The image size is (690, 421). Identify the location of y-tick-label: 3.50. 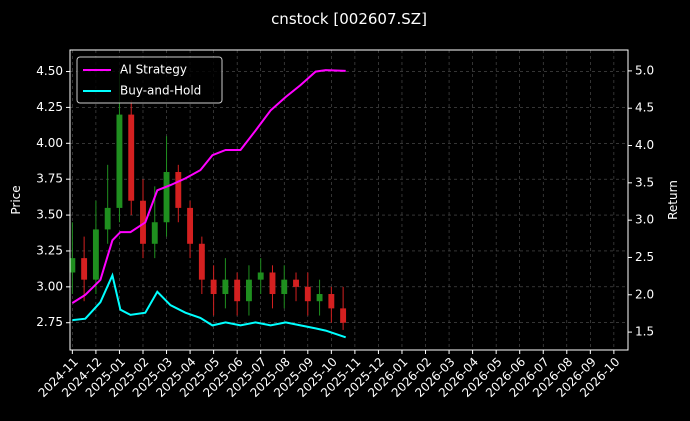
(49, 215).